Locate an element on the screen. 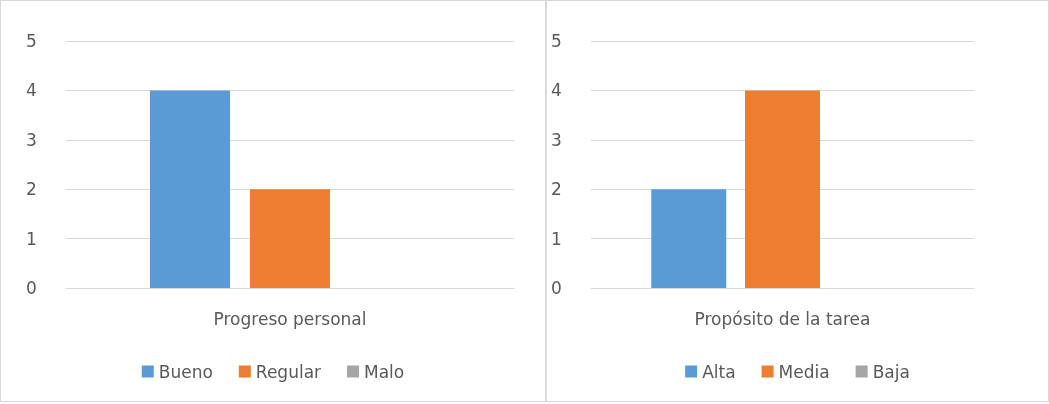 The height and width of the screenshot is (404, 1049). legend-label: Bueno is located at coordinates (185, 371).